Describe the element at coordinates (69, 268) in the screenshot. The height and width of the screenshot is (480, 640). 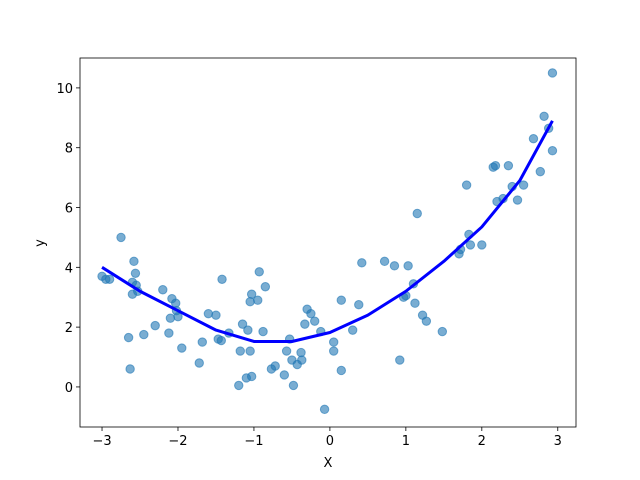
I see `y-tick-label: 4` at that location.